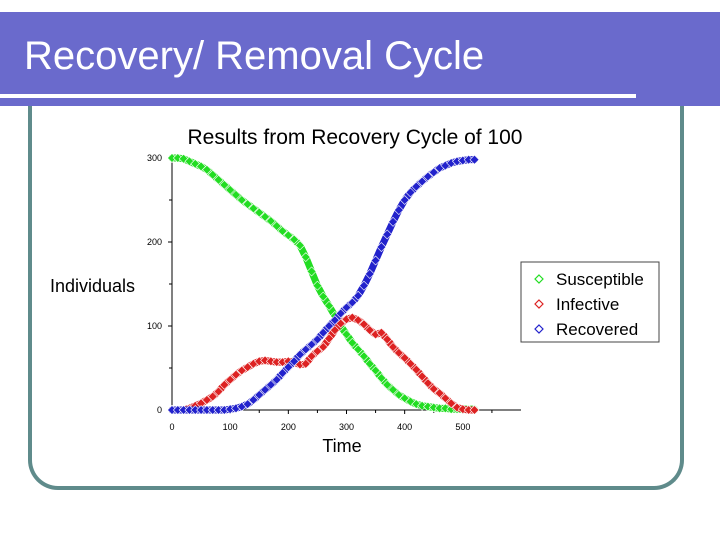  Describe the element at coordinates (154, 242) in the screenshot. I see `y-tick-label: 200` at that location.